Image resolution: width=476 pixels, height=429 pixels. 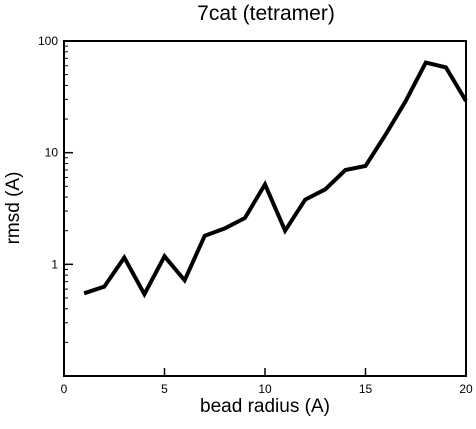 I want to click on x-axis-label: bead radius (A), so click(x=265, y=406).